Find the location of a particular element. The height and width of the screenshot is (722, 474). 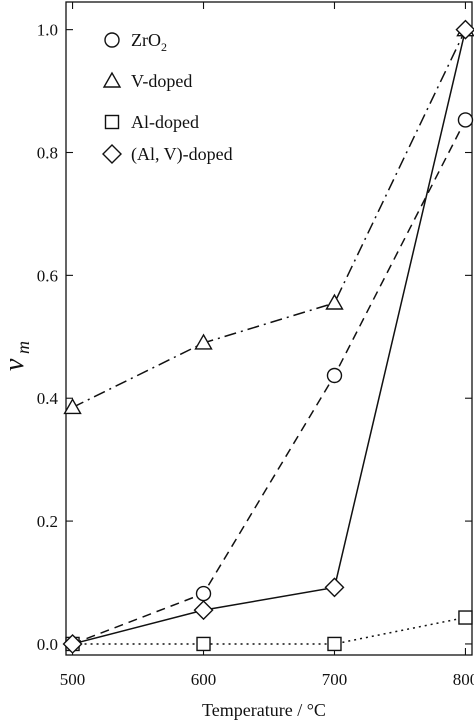

y-tick-label-0.4: 0.4 is located at coordinates (48, 398).